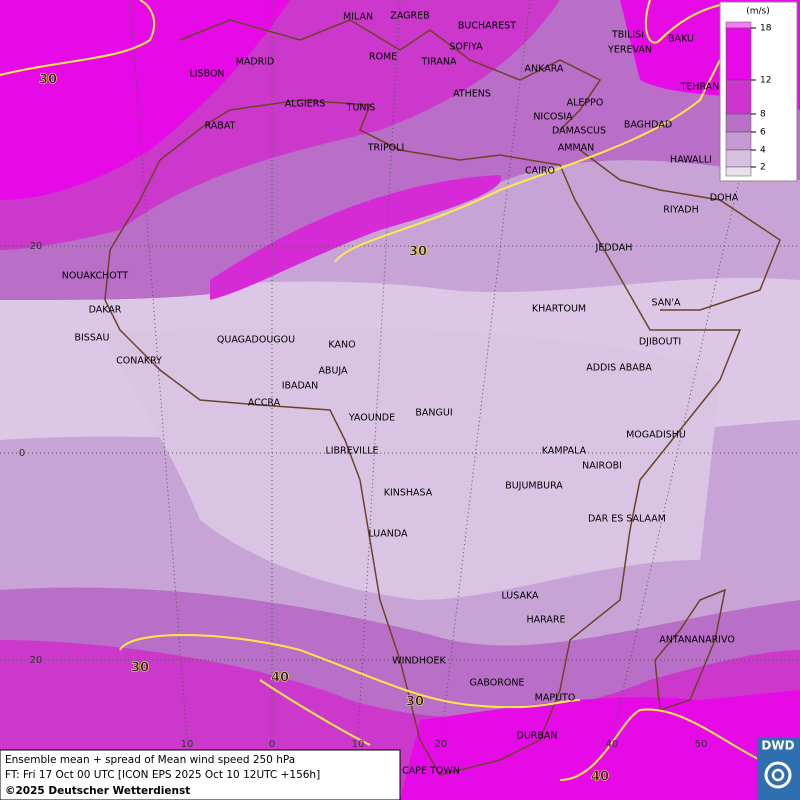  Describe the element at coordinates (540, 171) in the screenshot. I see `city-label: CAIRO` at that location.